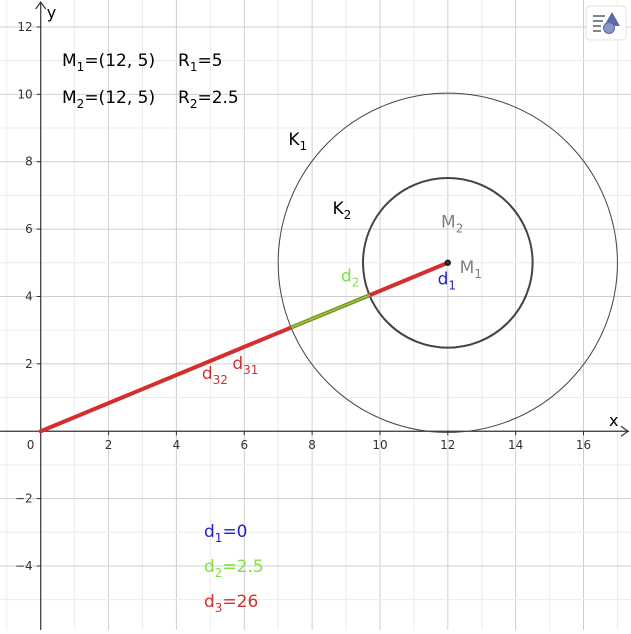  Describe the element at coordinates (24, 27) in the screenshot. I see `y-tick-label: 12` at that location.